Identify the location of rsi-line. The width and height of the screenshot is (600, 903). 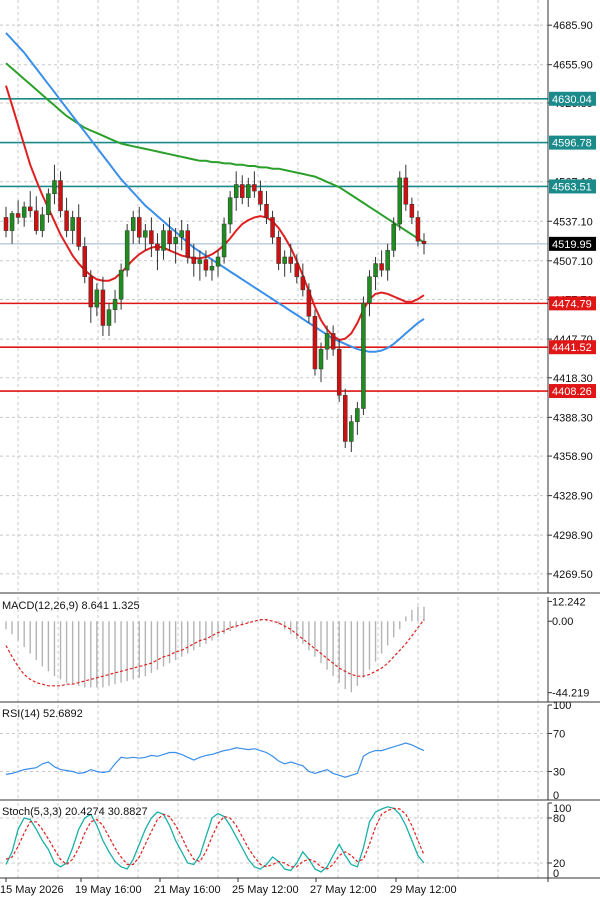
(215, 760).